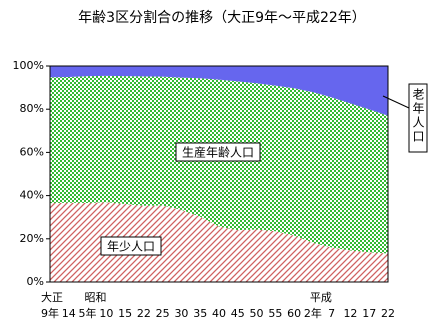  I want to click on y-tick-label: 20%, so click(32, 238).